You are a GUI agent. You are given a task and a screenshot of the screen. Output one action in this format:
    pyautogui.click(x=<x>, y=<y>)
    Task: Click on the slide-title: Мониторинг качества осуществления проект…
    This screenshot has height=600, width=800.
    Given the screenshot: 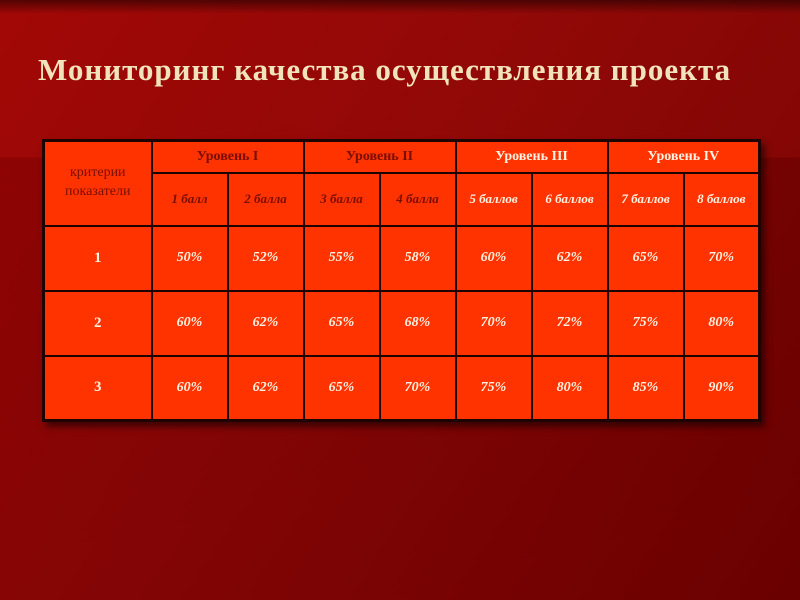 What is the action you would take?
    pyautogui.click(x=385, y=69)
    